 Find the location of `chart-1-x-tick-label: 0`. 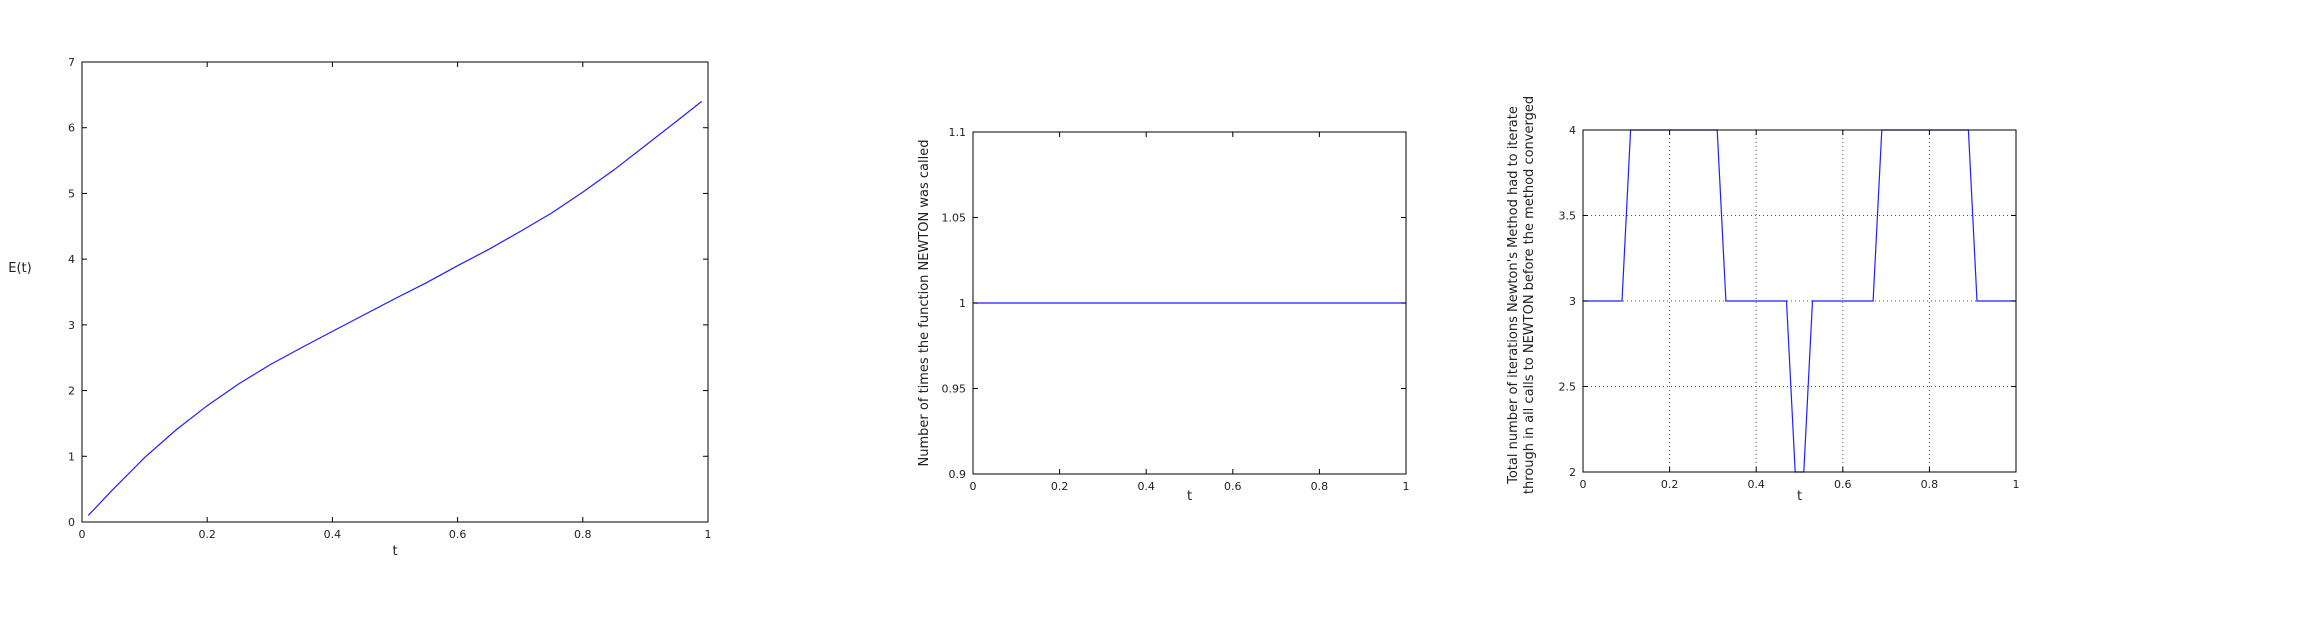

chart-1-x-tick-label: 0 is located at coordinates (973, 486).